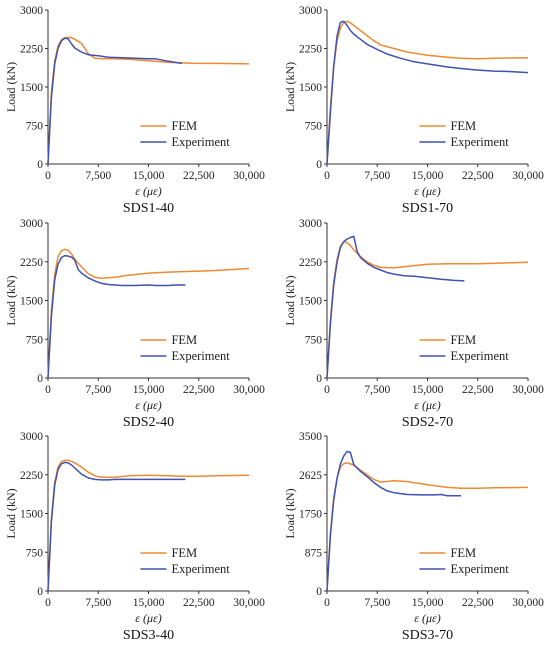  What do you see at coordinates (310, 476) in the screenshot?
I see `y-tick-label: 2625` at bounding box center [310, 476].